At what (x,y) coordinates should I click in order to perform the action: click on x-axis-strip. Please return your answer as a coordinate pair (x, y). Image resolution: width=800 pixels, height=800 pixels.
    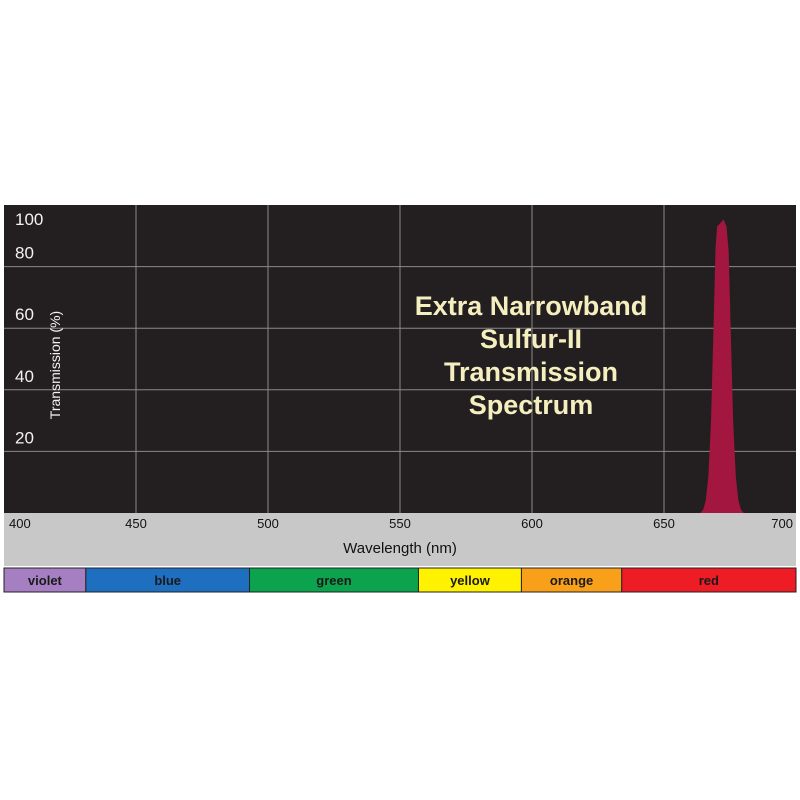
    Looking at the image, I should click on (400, 539).